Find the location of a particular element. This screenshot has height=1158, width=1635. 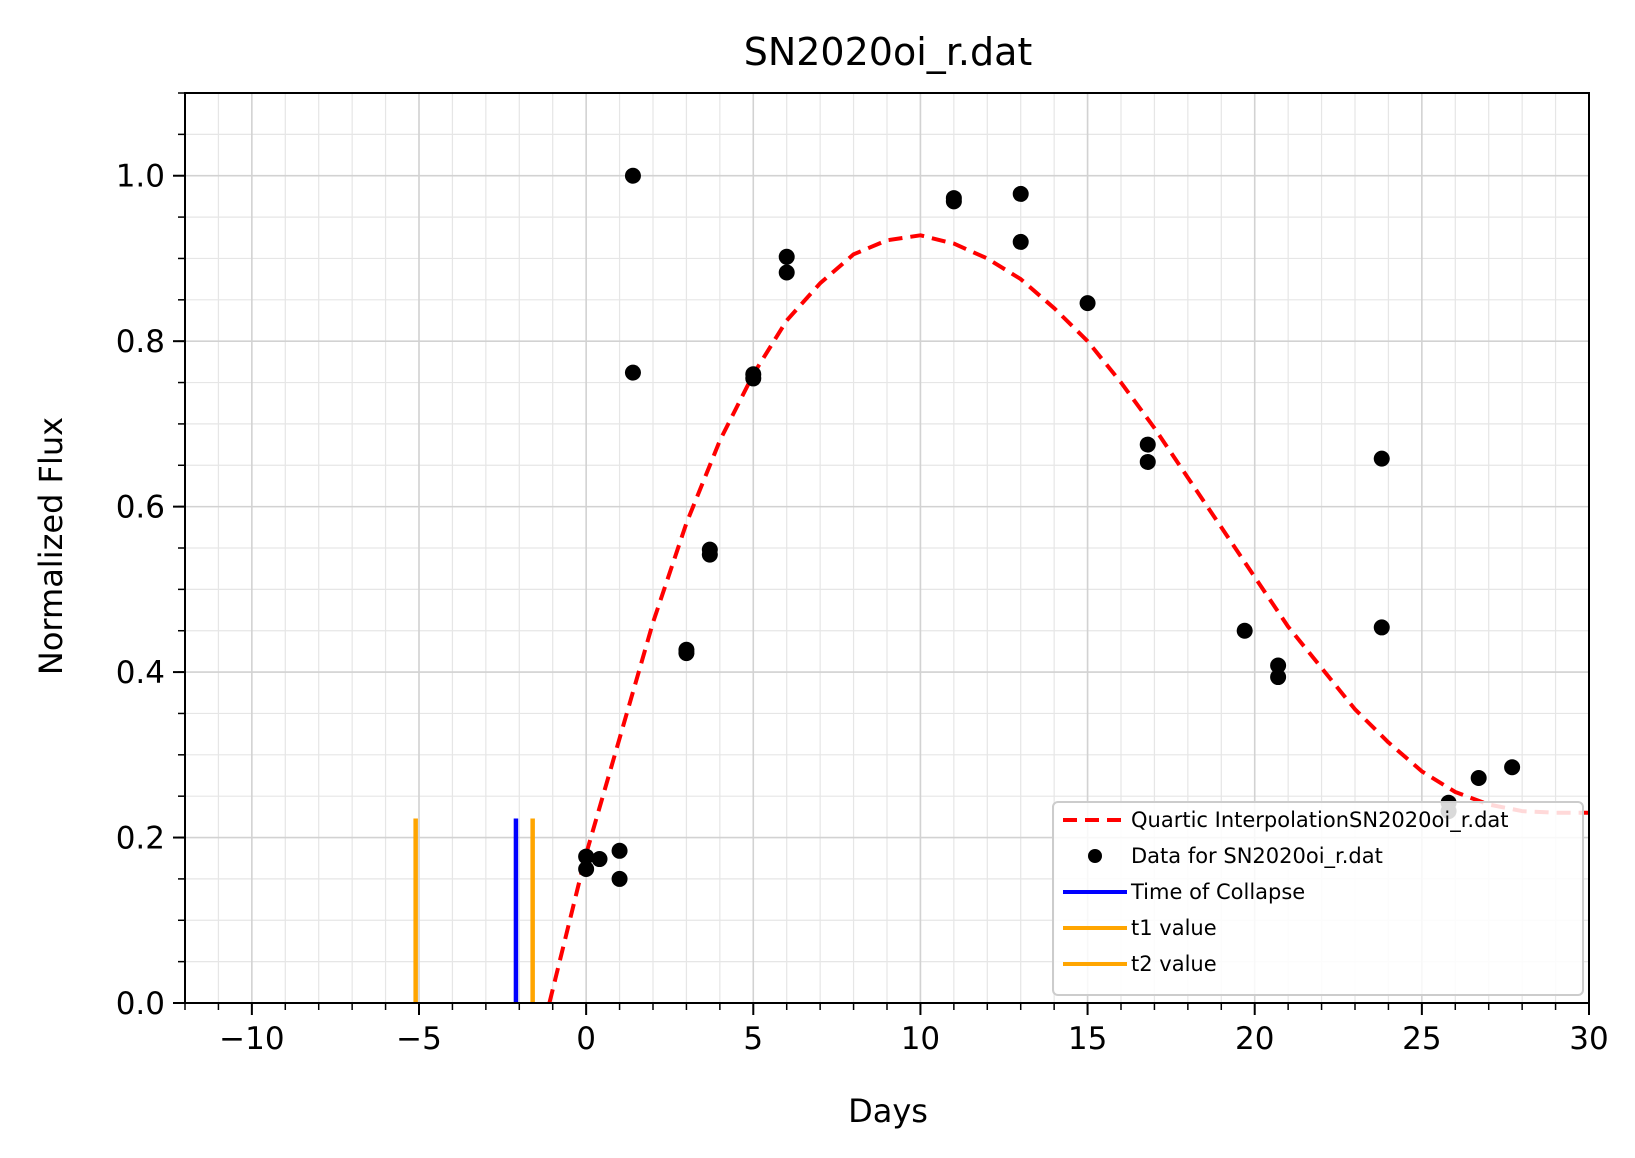

legend-label: t1 value is located at coordinates (1174, 928).